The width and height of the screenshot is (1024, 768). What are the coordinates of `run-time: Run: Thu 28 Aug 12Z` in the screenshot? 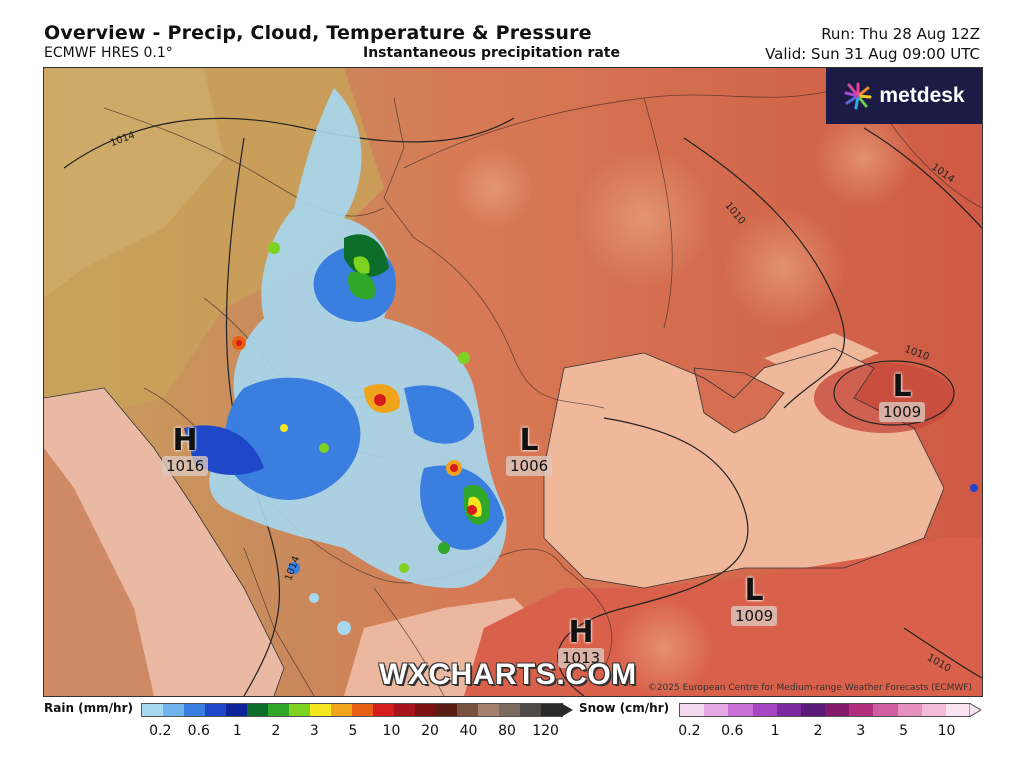 It's located at (900, 34).